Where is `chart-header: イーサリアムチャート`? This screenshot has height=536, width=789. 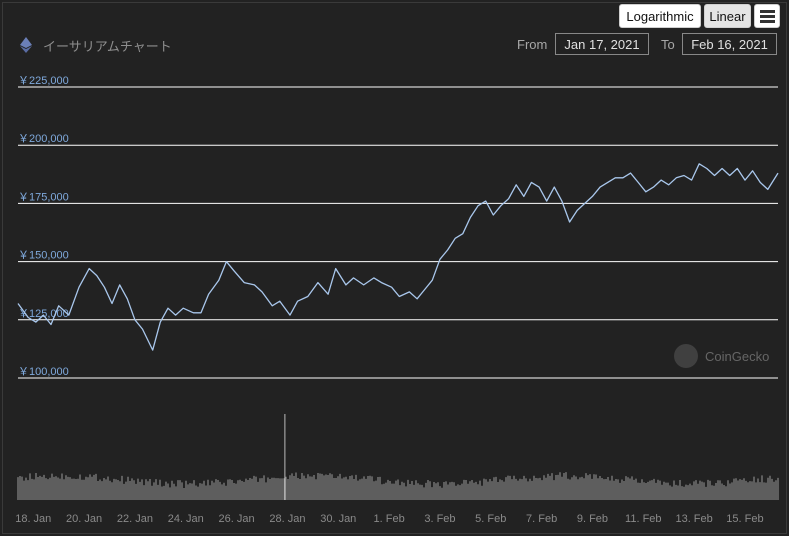 chart-header: イーサリアムチャート is located at coordinates (96, 45).